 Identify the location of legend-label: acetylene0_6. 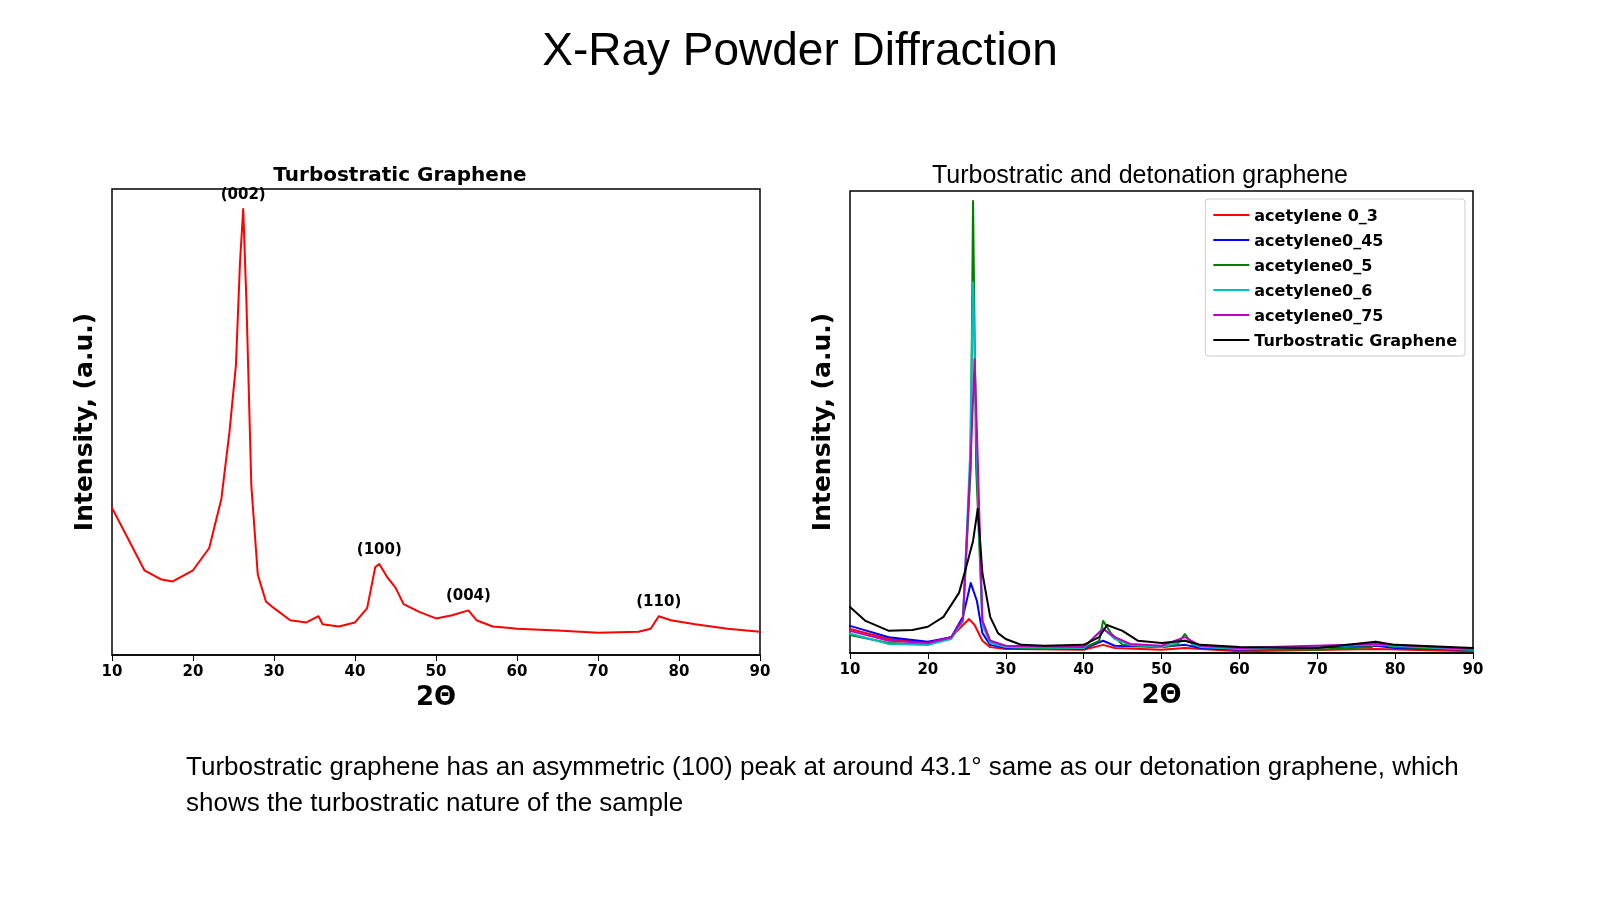
(1313, 290).